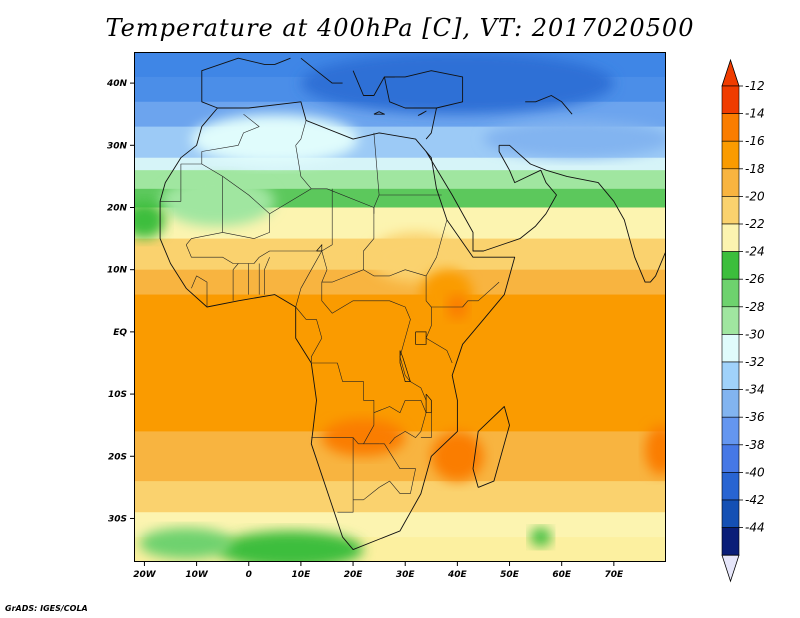 The height and width of the screenshot is (618, 800). What do you see at coordinates (120, 301) in the screenshot?
I see `y-axis-ticks: 40N 30N 20N 10N EQ 10S 20S 30S` at bounding box center [120, 301].